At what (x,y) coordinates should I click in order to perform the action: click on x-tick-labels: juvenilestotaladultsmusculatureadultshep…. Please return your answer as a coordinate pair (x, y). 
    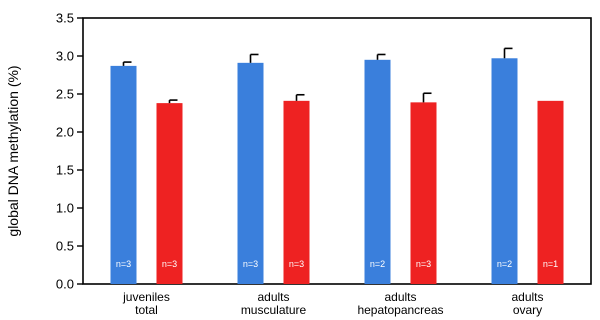
    Looking at the image, I should click on (332, 303).